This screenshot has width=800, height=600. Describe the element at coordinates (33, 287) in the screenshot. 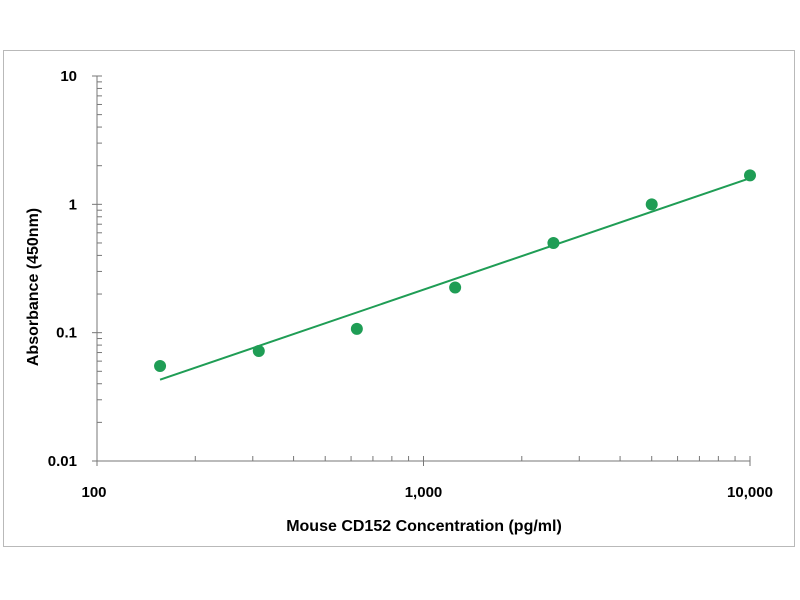

I see `y-axis-label: Absorbance (450nm)` at that location.